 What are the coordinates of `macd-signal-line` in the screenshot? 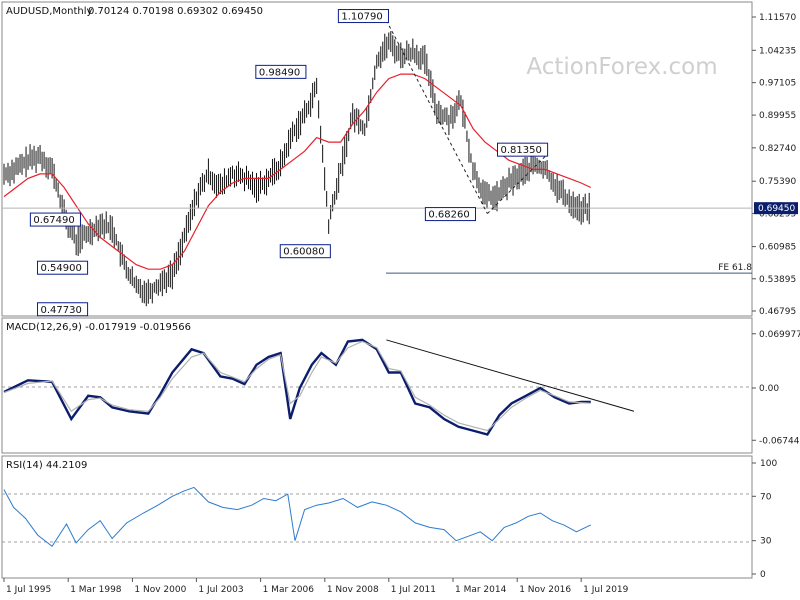 It's located at (297, 386).